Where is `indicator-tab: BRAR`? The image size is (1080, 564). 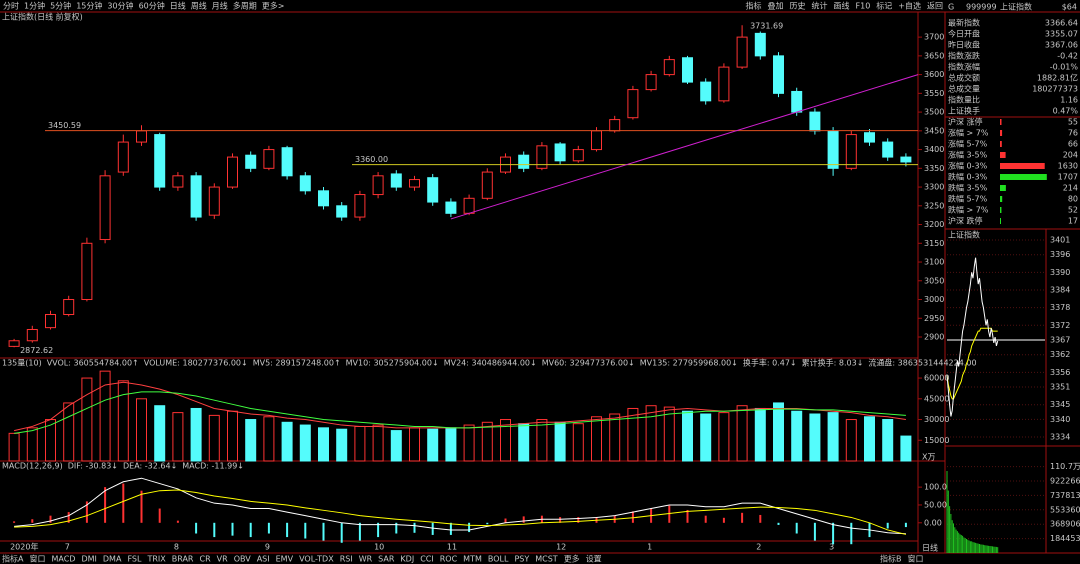
indicator-tab: BRAR is located at coordinates (183, 559).